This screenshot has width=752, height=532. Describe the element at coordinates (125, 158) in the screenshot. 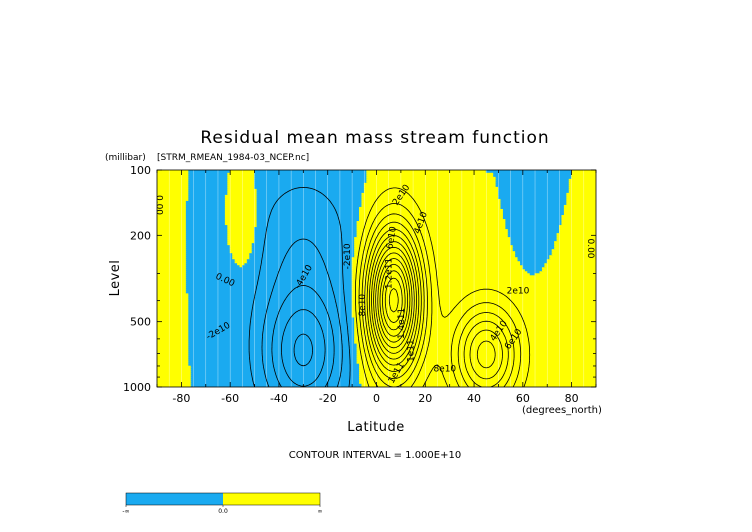

I see `y-units-label: (millibar)` at that location.